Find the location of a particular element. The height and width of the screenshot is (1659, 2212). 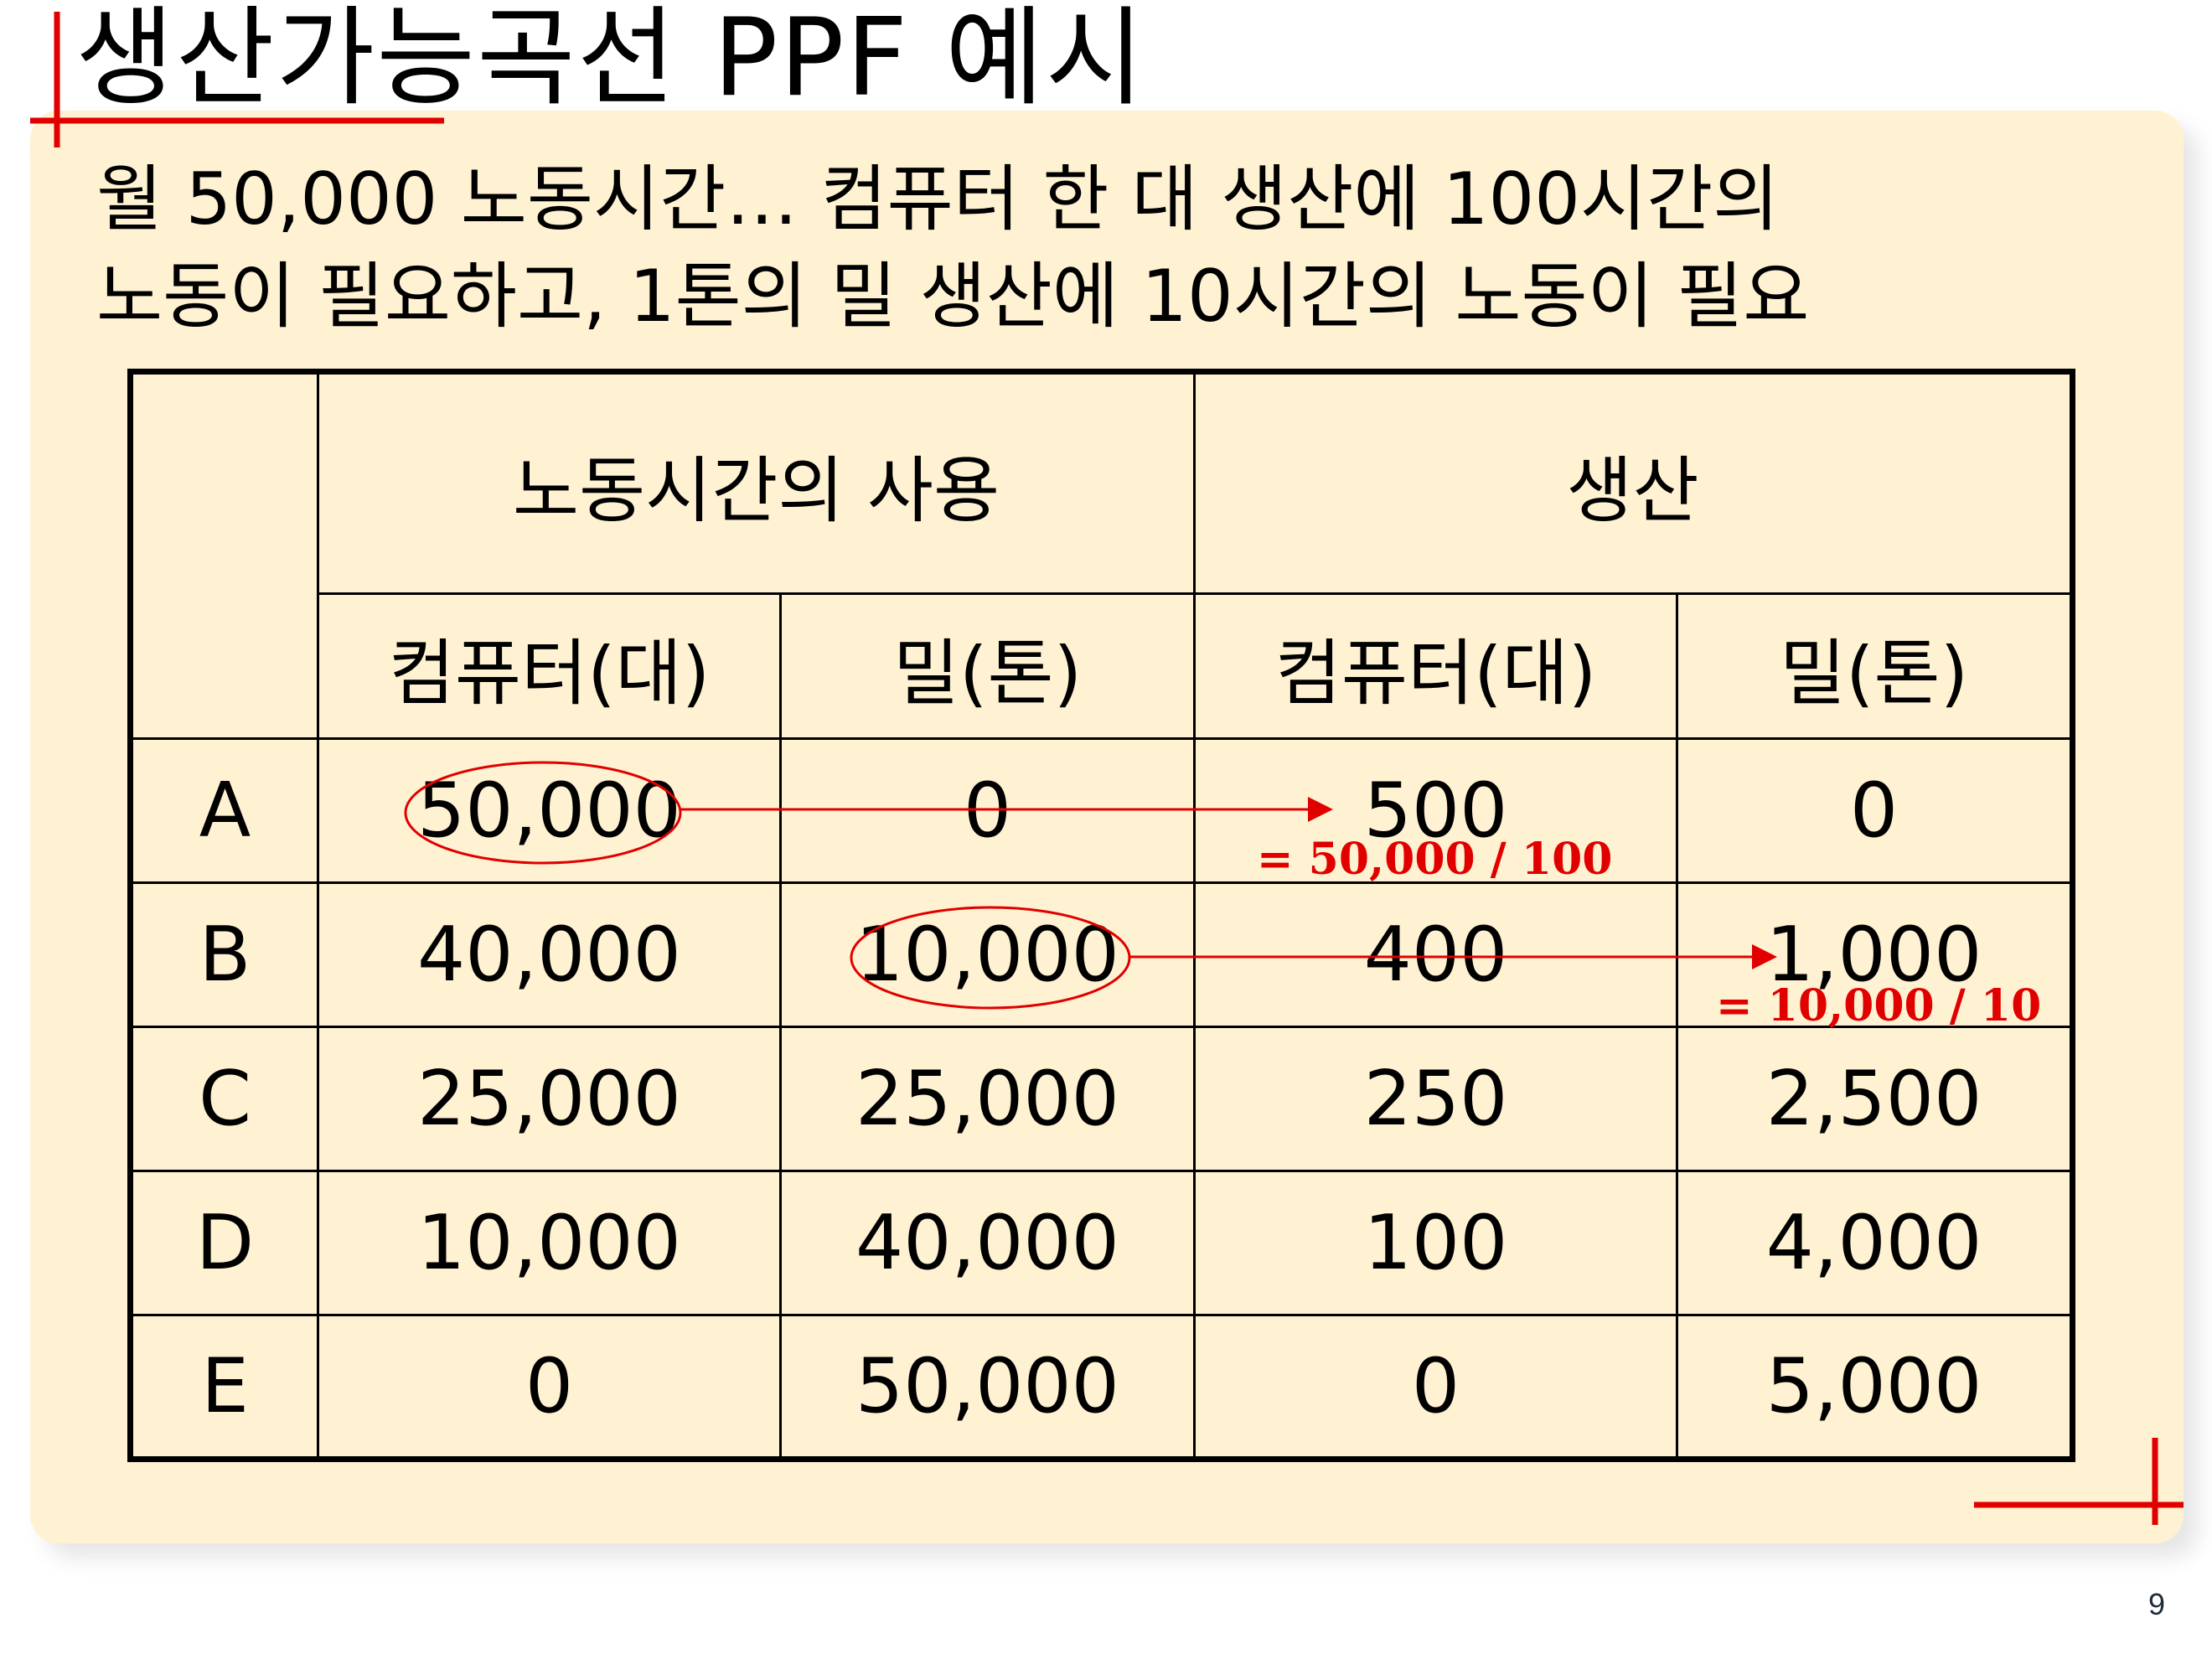

header-production: 생산 is located at coordinates (1633, 483).